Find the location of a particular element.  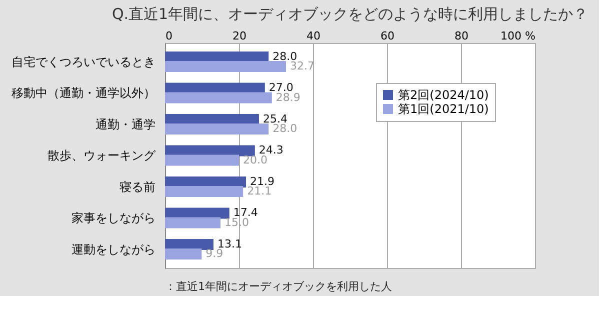

legend-label: 第2回(2024/10) is located at coordinates (443, 95).